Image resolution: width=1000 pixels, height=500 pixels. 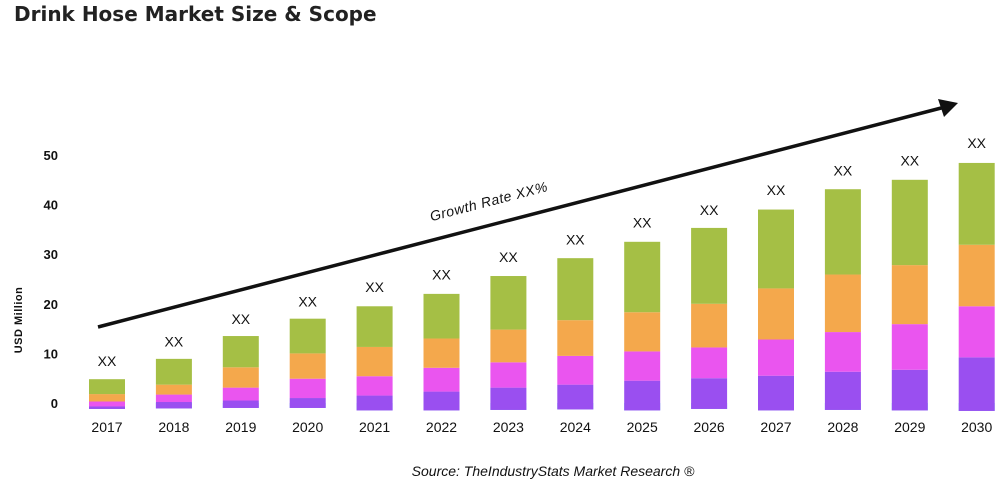 I want to click on x-tick-label: 2027, so click(x=775, y=427).